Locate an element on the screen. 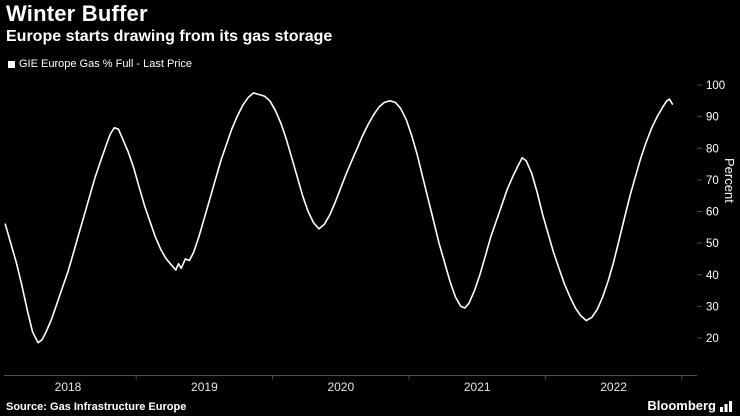 The height and width of the screenshot is (416, 740). svg-text: 2018 is located at coordinates (68, 387).